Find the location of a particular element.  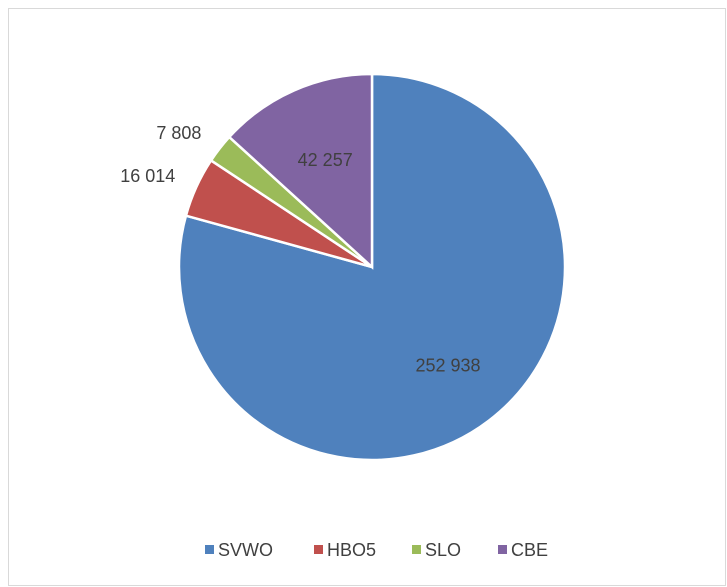

data-label: 7 808 is located at coordinates (178, 133).